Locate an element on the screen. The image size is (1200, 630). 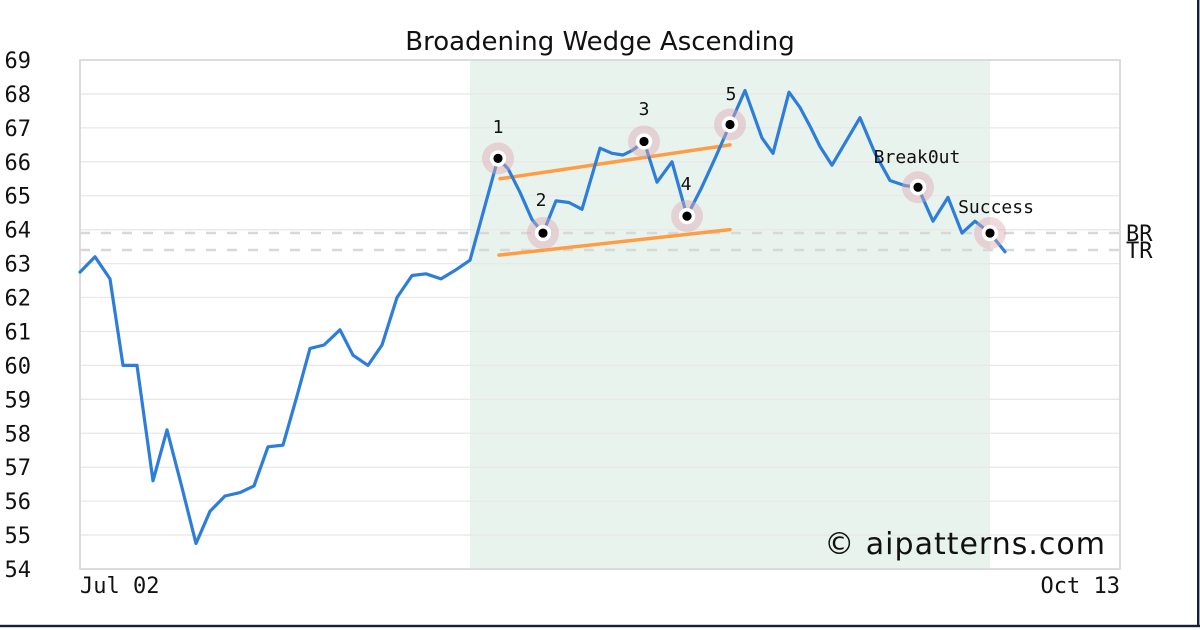
x-tick-label-start: Jul 02 is located at coordinates (119, 586).